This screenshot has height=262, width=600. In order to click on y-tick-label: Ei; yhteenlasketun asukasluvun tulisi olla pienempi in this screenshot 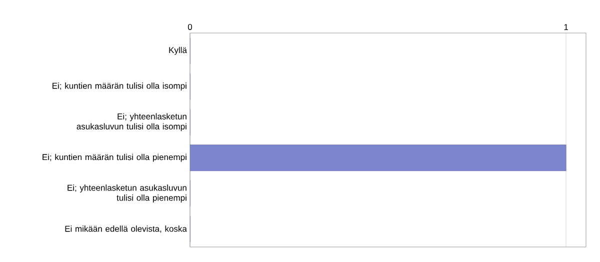, I will do `click(127, 193)`.